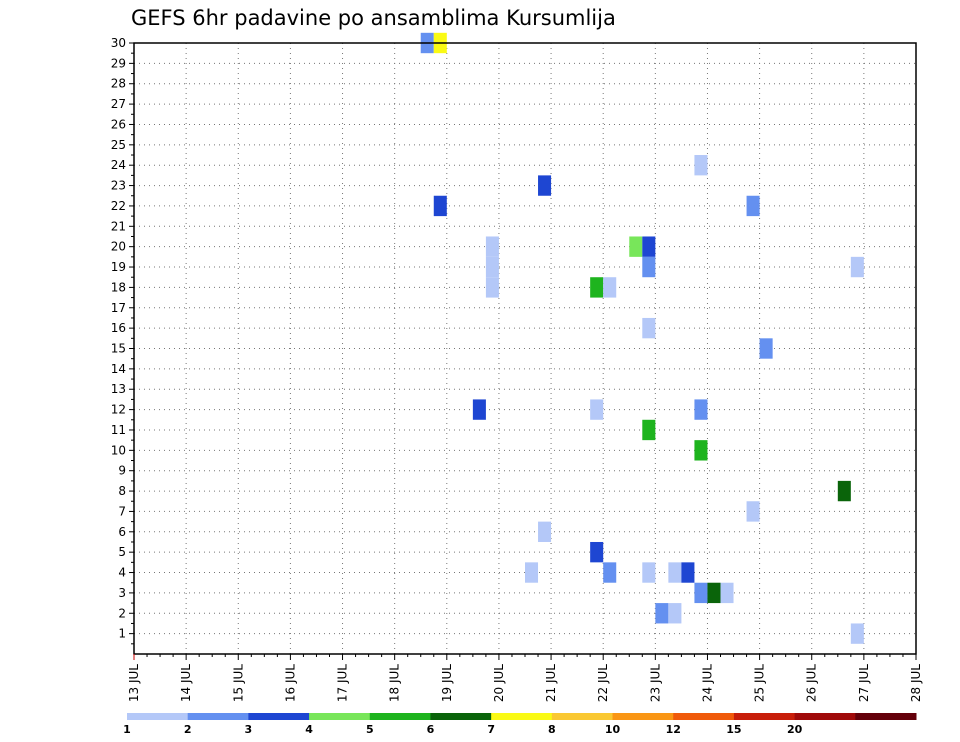 The width and height of the screenshot is (960, 742). What do you see at coordinates (127, 729) in the screenshot?
I see `colorbar-label: 1` at bounding box center [127, 729].